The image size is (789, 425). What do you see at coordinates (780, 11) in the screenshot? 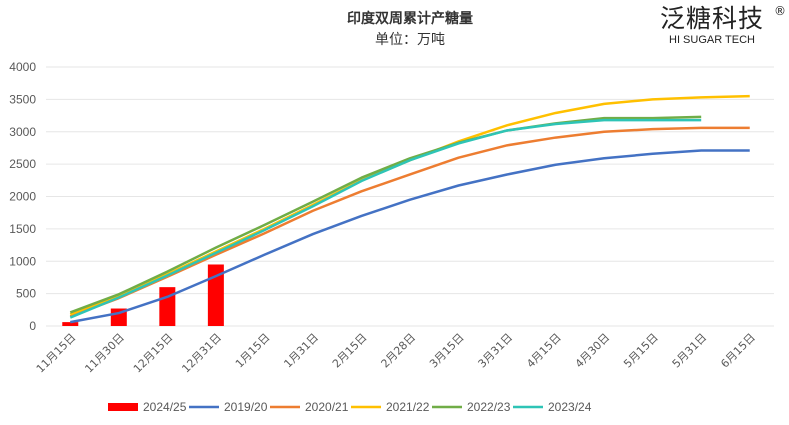
I see `registered-mark: ®` at bounding box center [780, 11].